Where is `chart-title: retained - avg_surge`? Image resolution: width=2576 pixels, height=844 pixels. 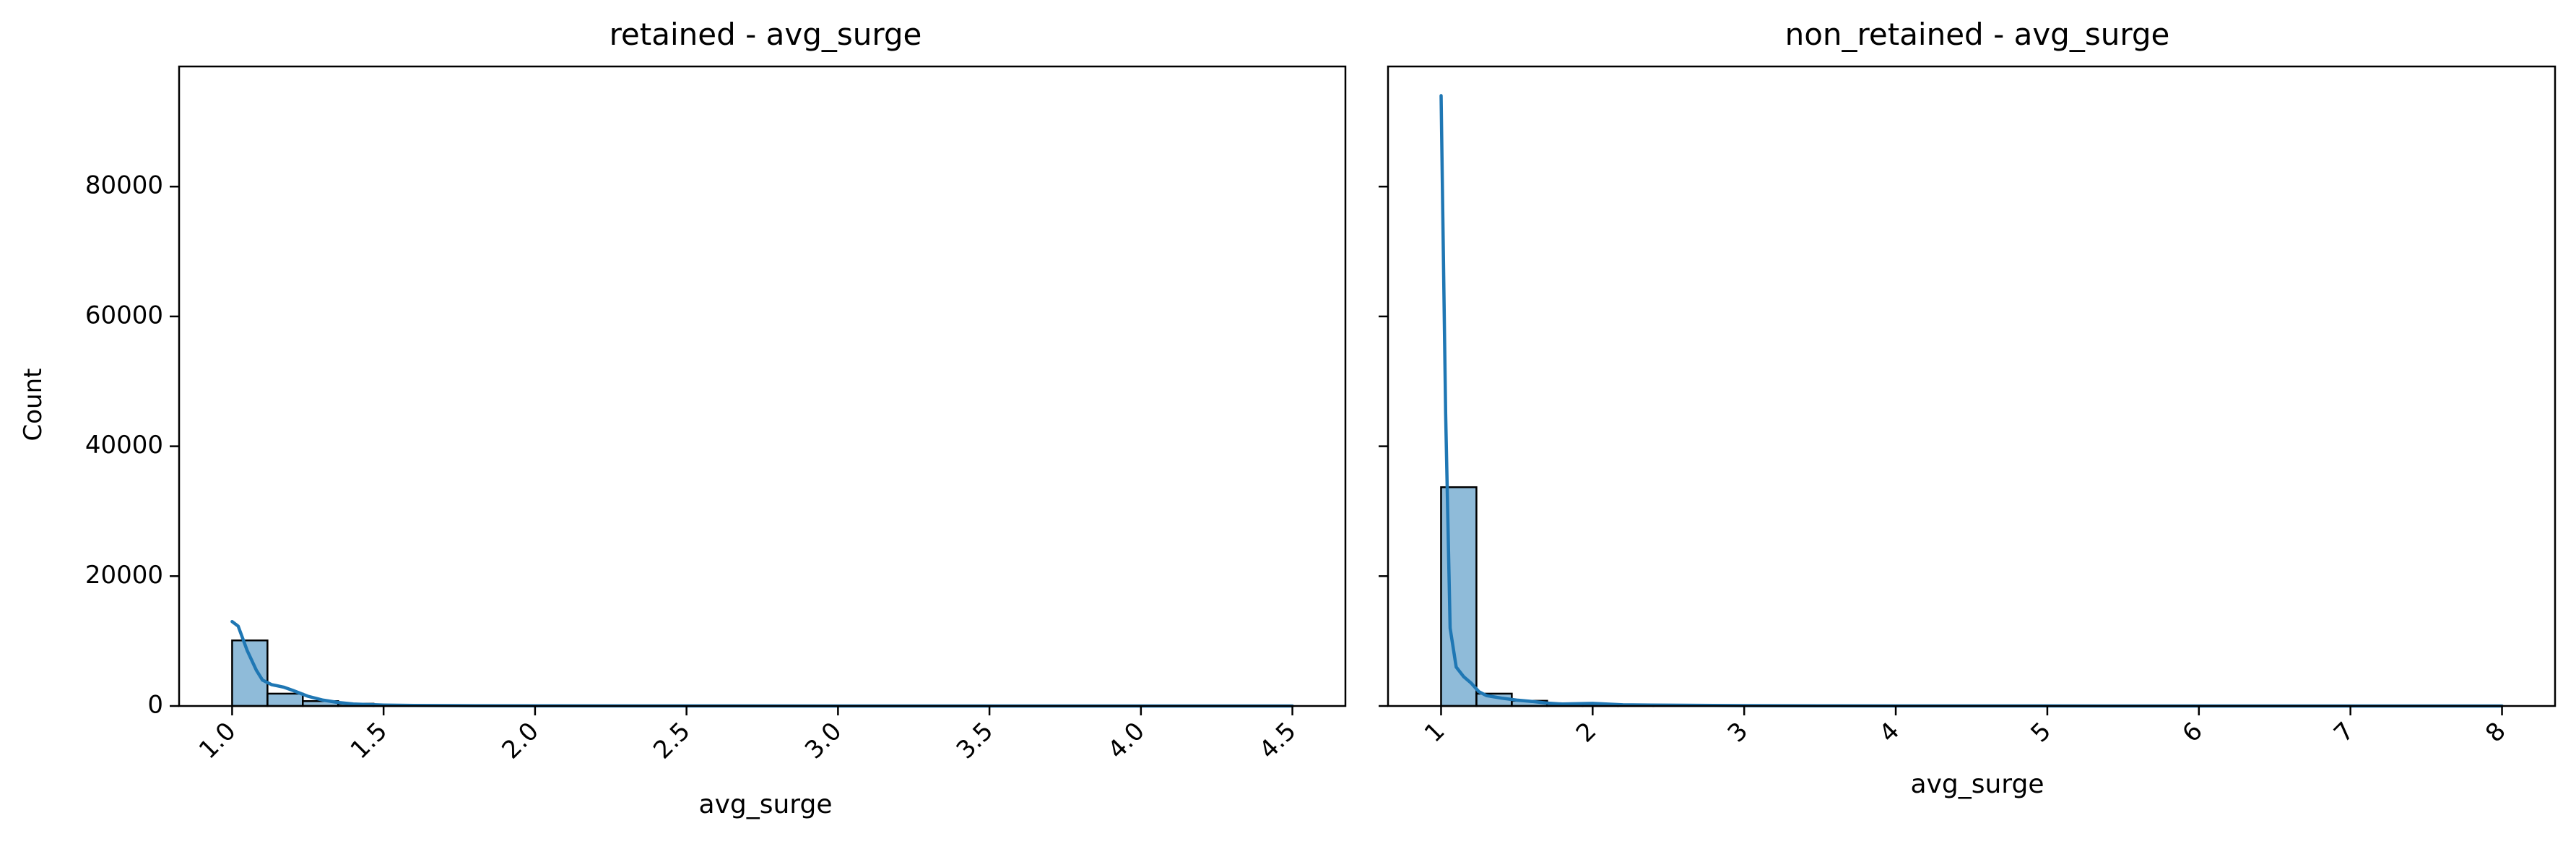
chart-title: retained - avg_surge is located at coordinates (766, 34).